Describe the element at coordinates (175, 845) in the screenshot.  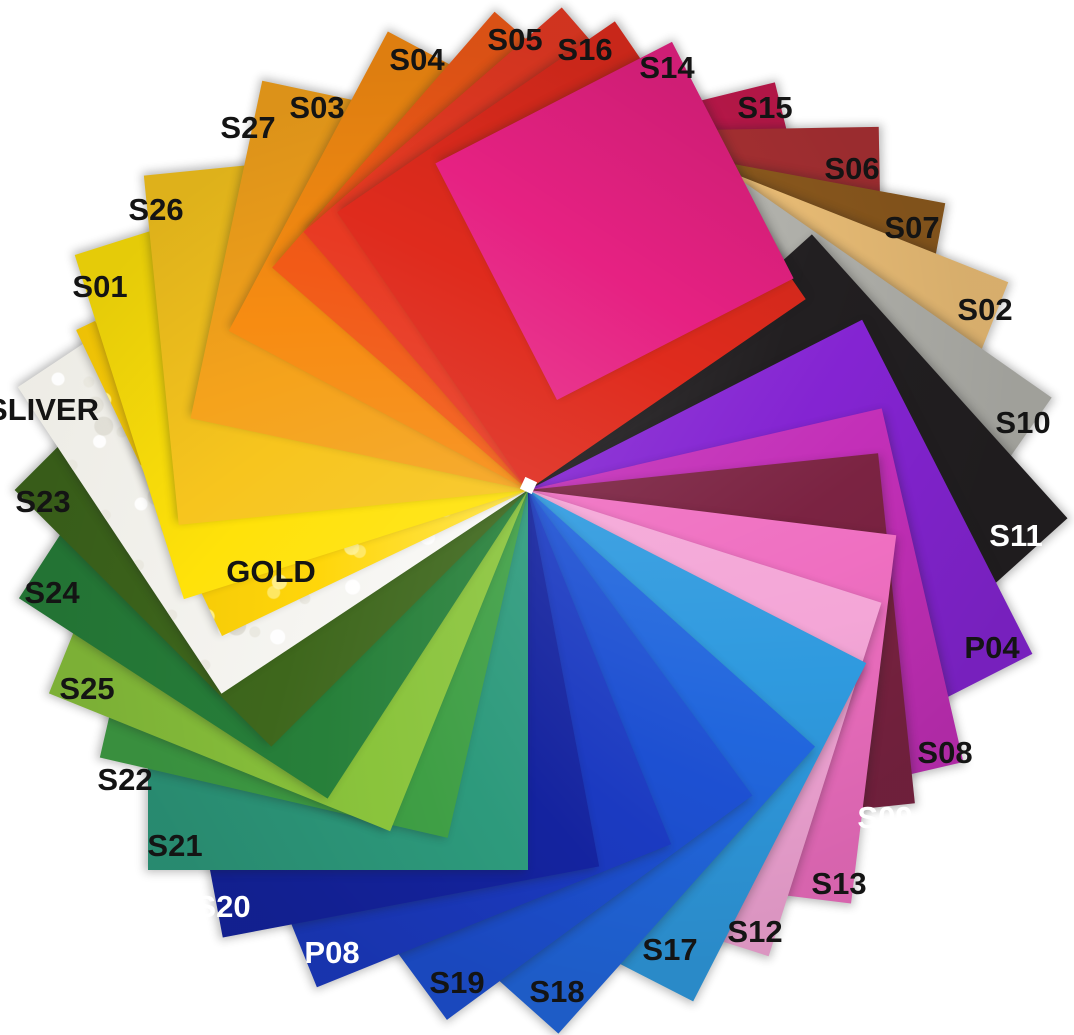
I see `sheet-label-s21: S21` at that location.